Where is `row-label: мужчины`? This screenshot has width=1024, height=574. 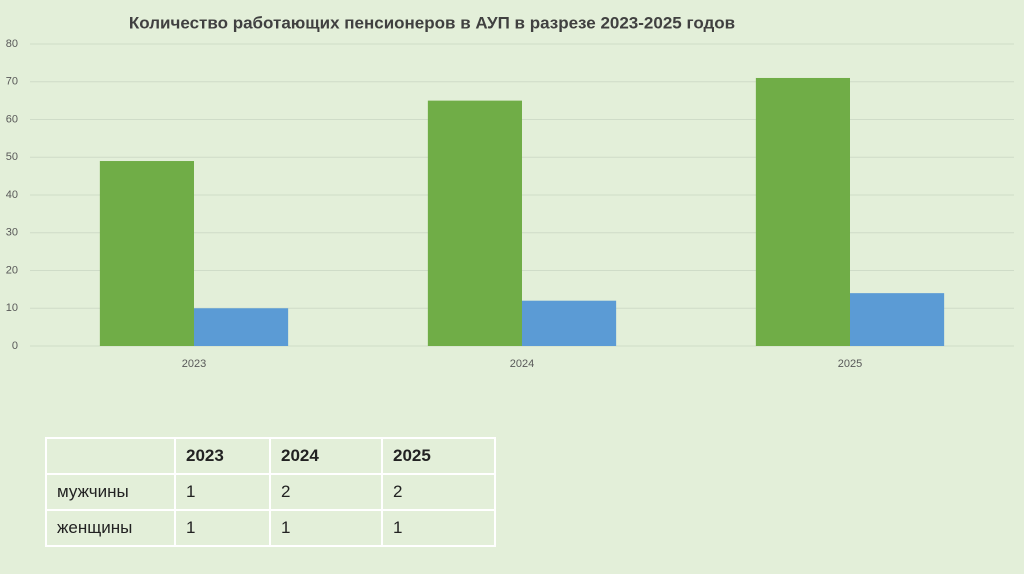
row-label: мужчины is located at coordinates (110, 492).